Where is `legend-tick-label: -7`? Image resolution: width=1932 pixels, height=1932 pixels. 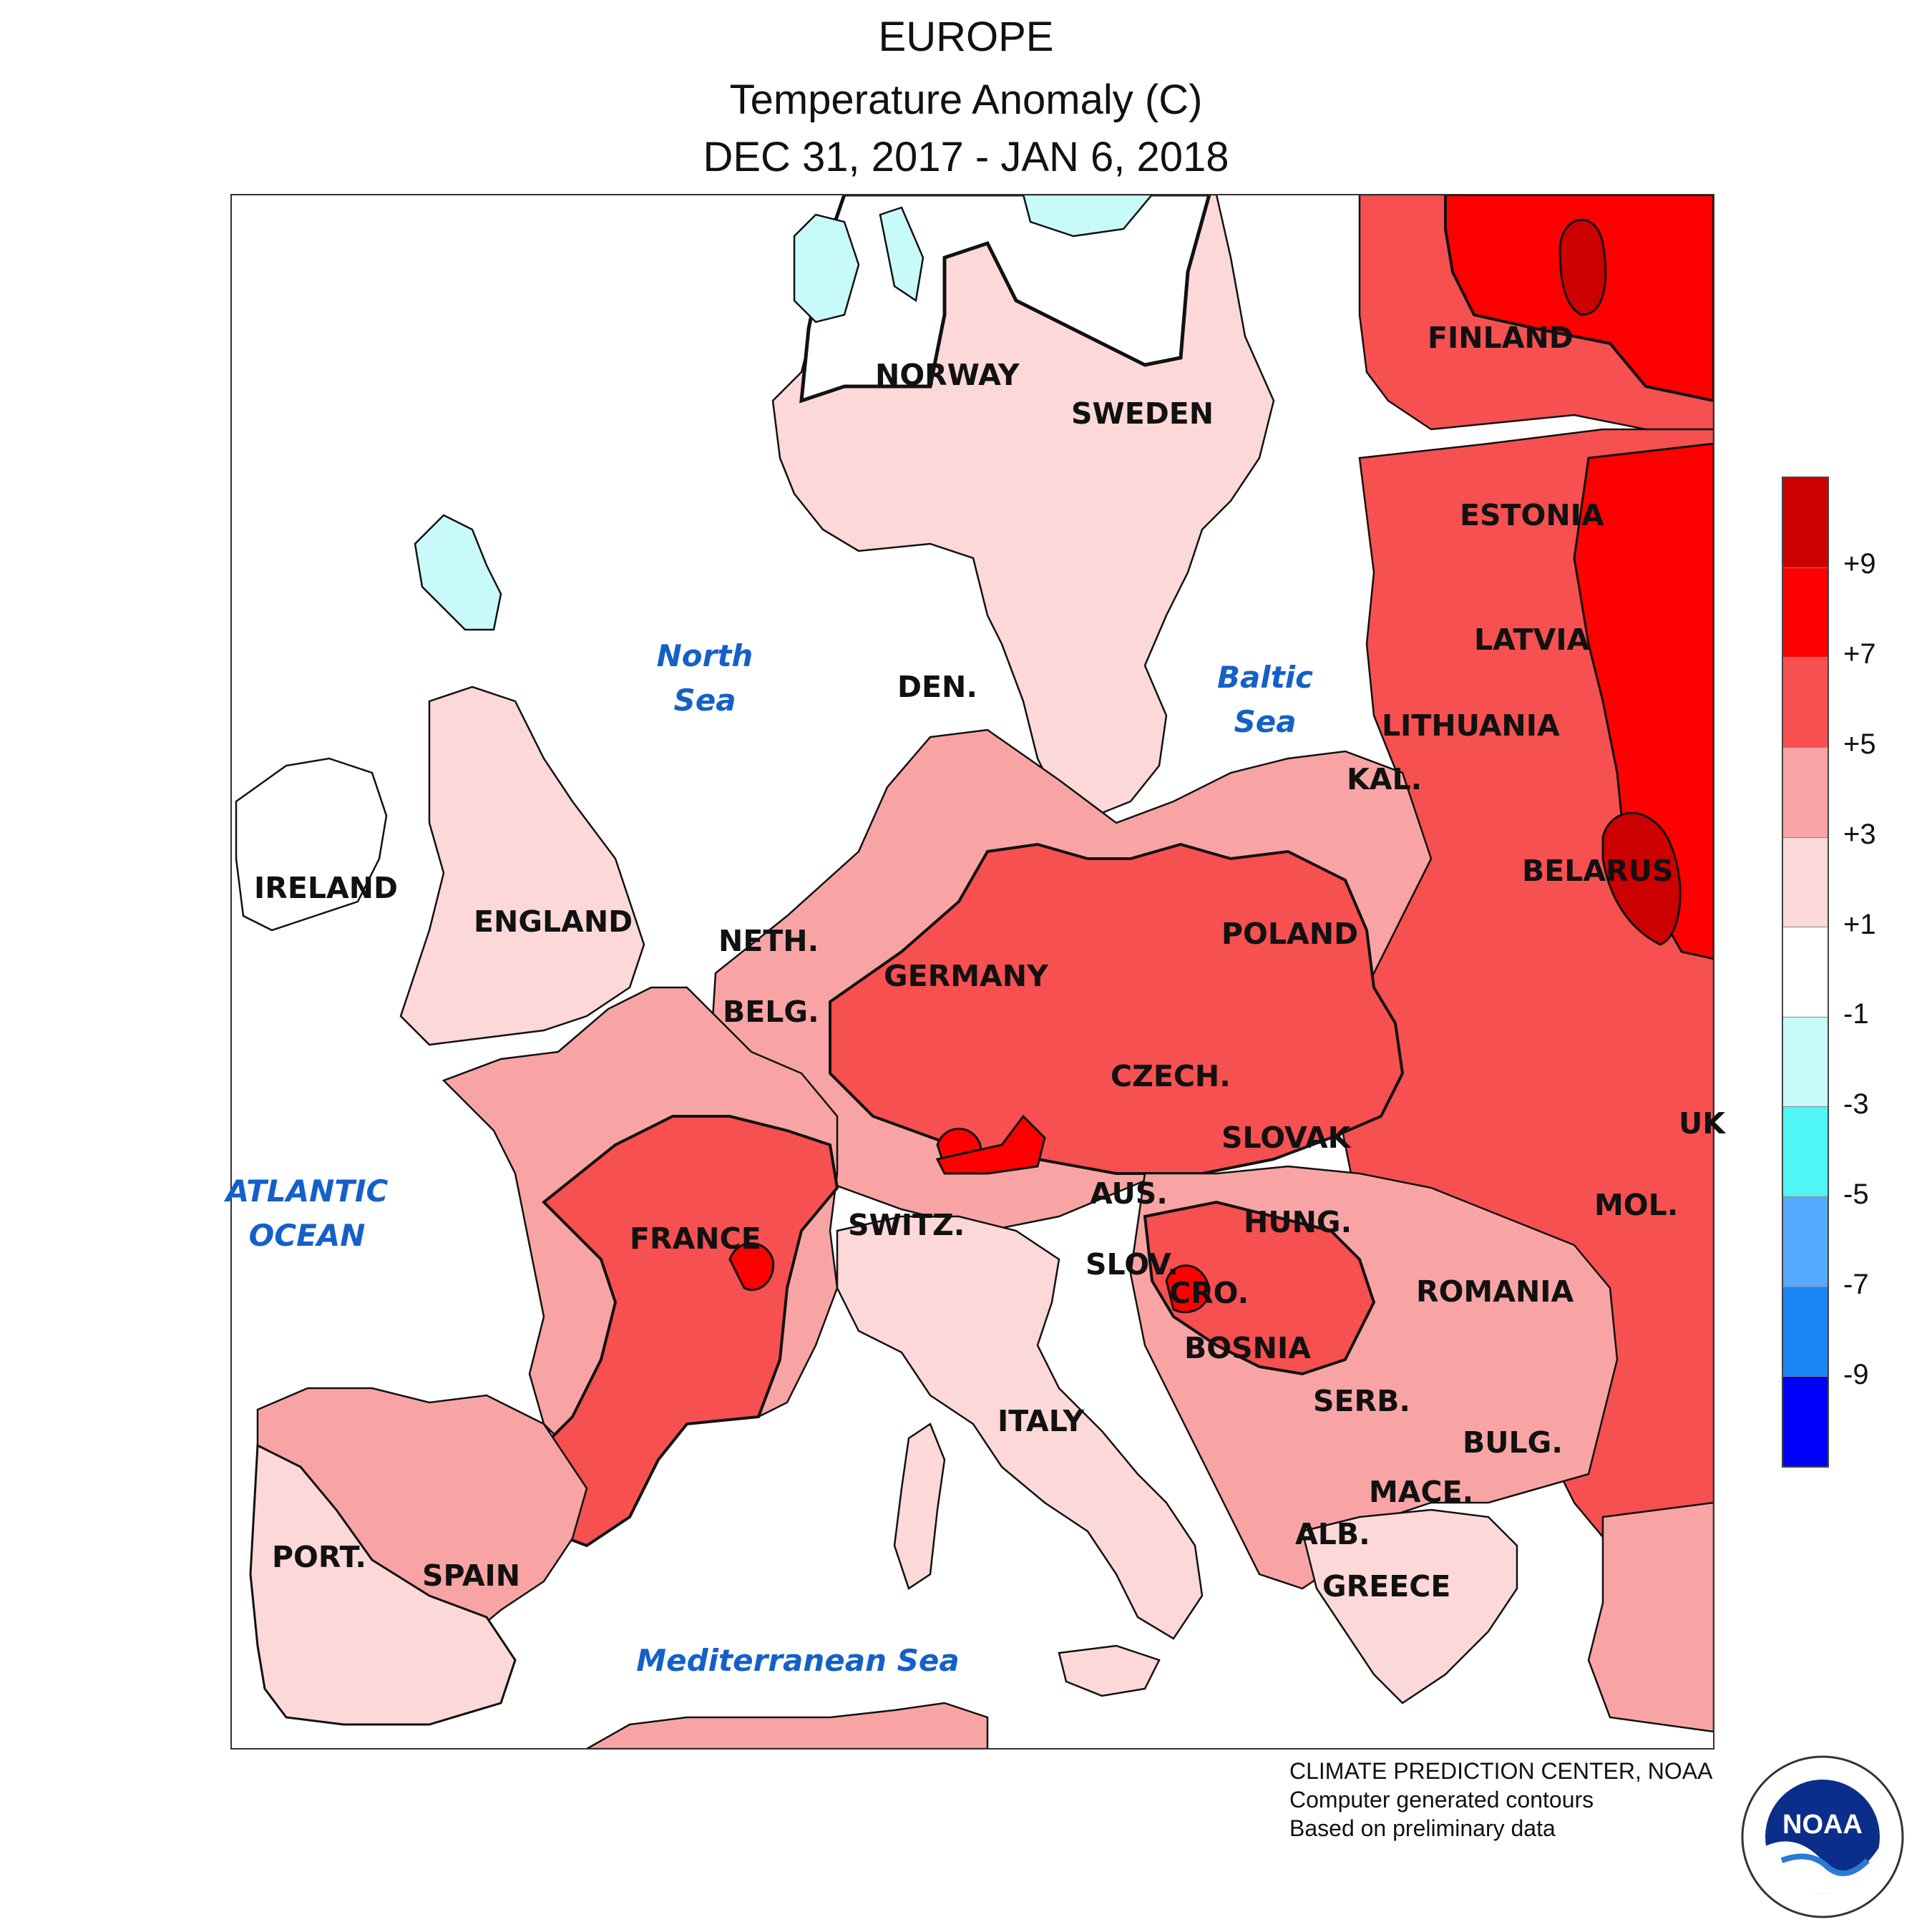
legend-tick-label: -7 is located at coordinates (1856, 1285).